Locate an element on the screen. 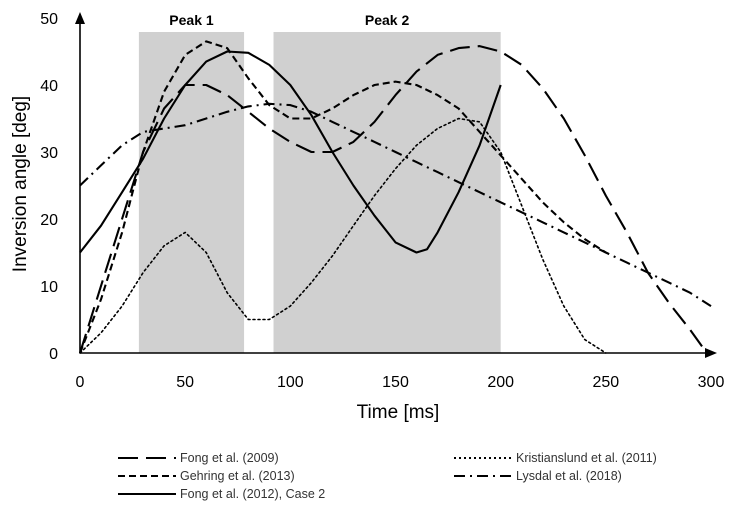 The height and width of the screenshot is (509, 731). legend-label-3: Fong et al. (2012), Case 2 is located at coordinates (252, 494).